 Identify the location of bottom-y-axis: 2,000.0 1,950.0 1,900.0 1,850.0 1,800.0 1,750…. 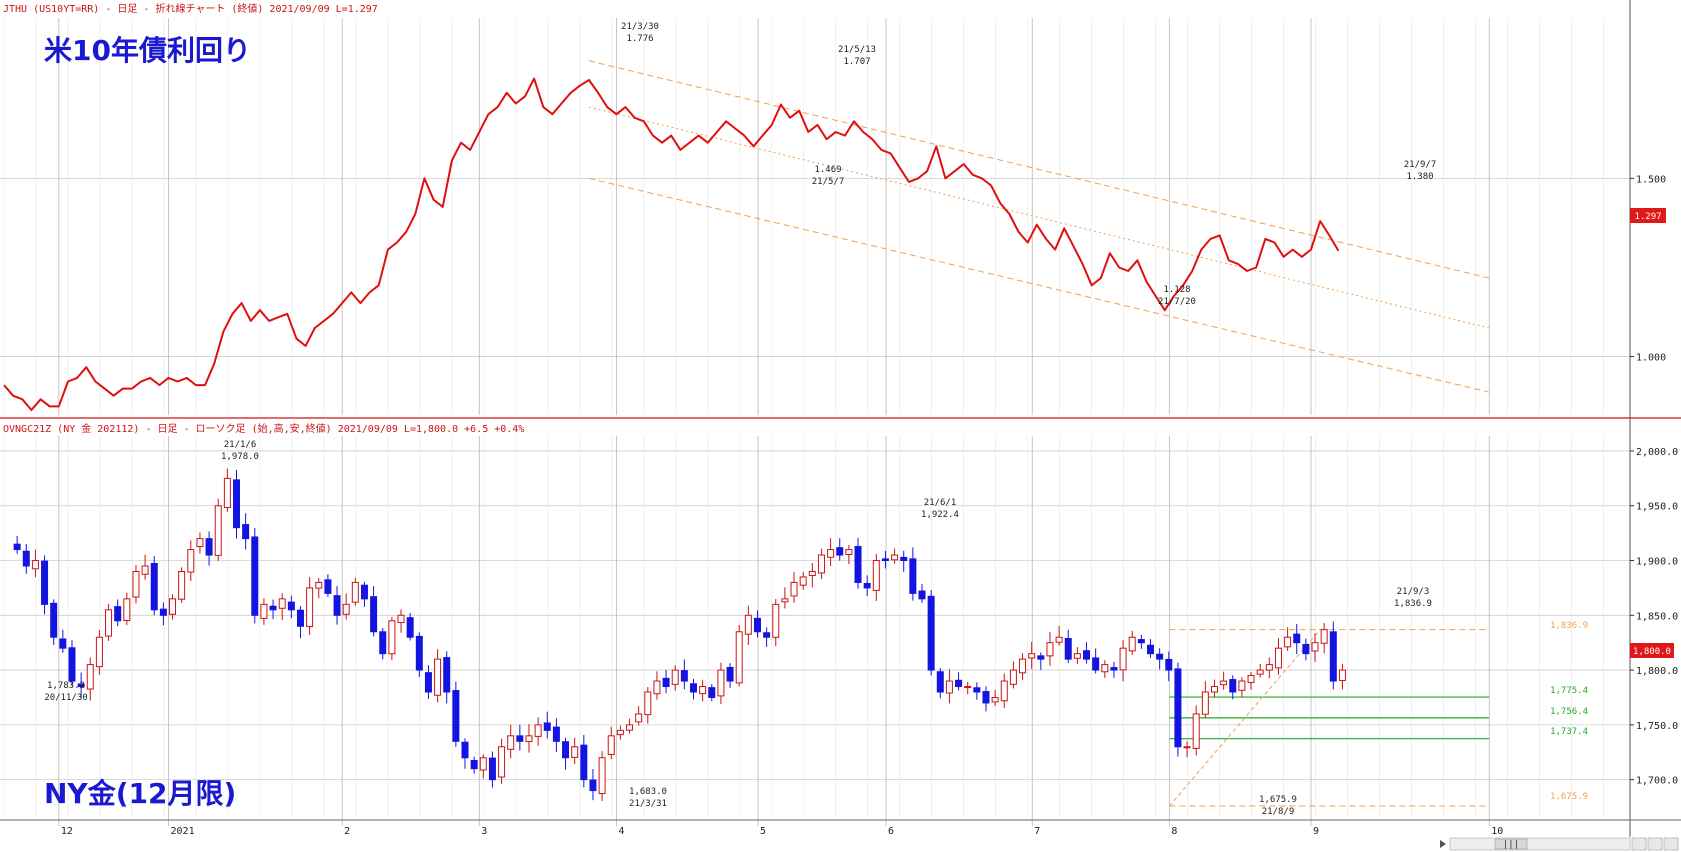
(1654, 617).